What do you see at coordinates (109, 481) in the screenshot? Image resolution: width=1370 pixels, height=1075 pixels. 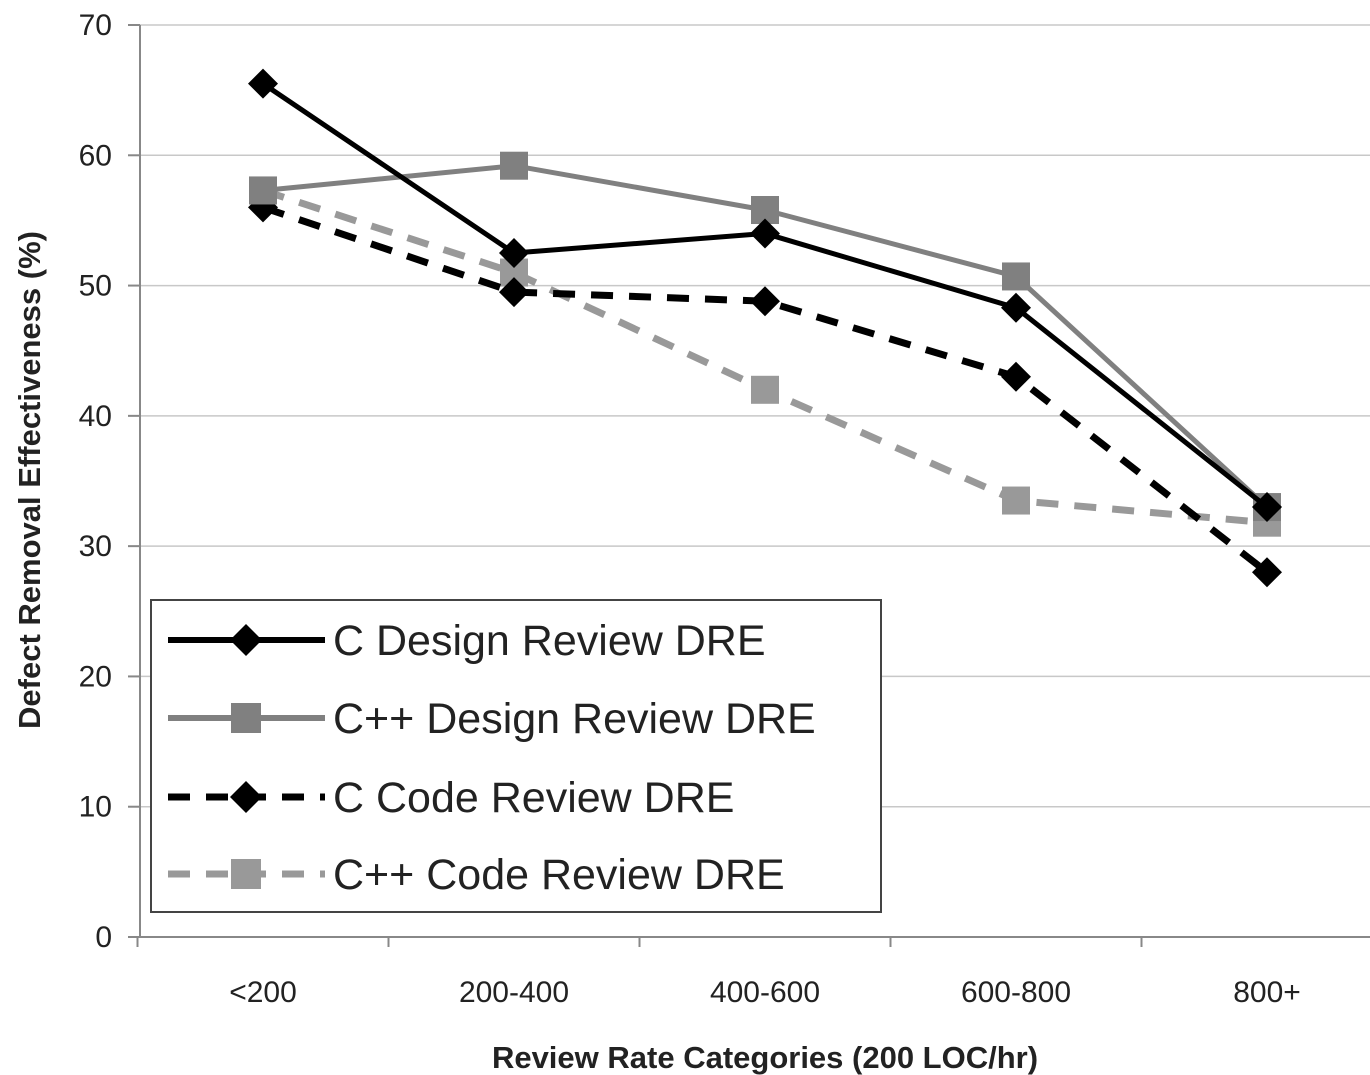 I see `y-tick-labels: 0 10 20 30 40 50 60 70` at bounding box center [109, 481].